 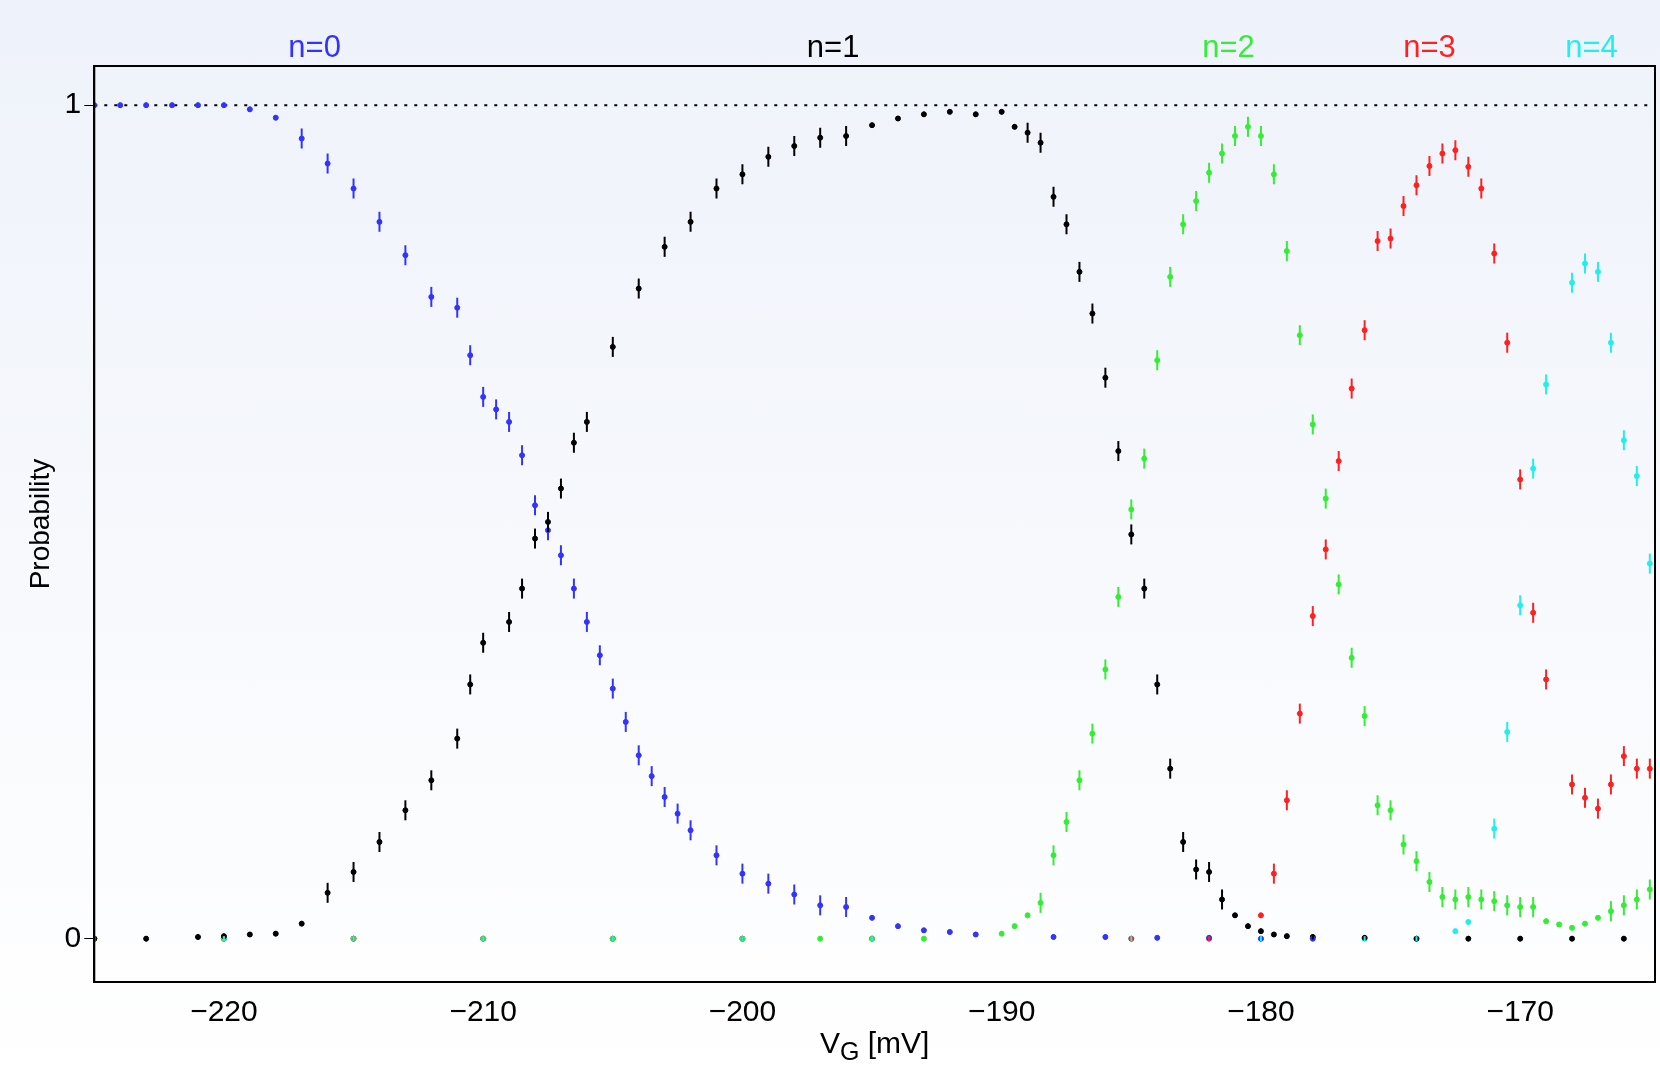 What do you see at coordinates (39, 524) in the screenshot?
I see `y-axis-title: Probability` at bounding box center [39, 524].